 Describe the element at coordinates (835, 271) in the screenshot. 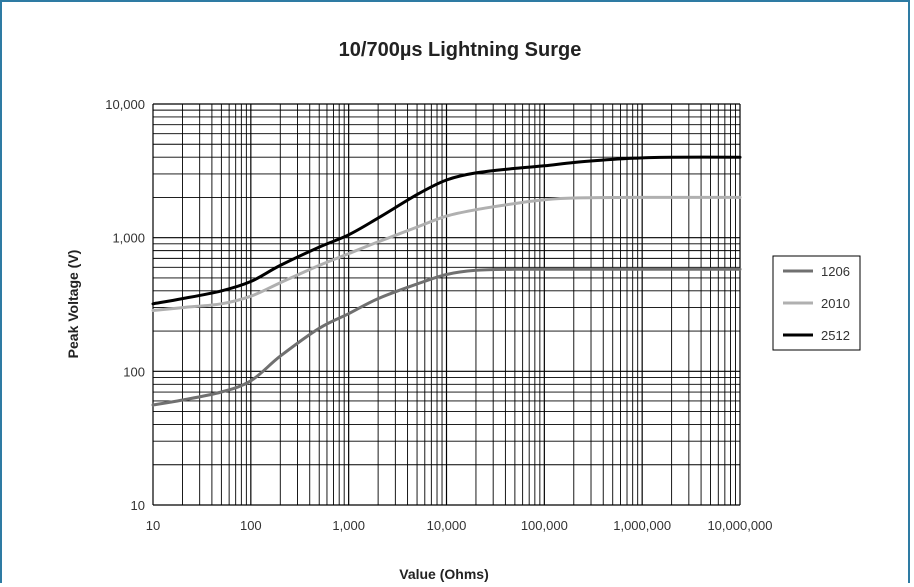

I see `legend-label-1206: 1206` at that location.